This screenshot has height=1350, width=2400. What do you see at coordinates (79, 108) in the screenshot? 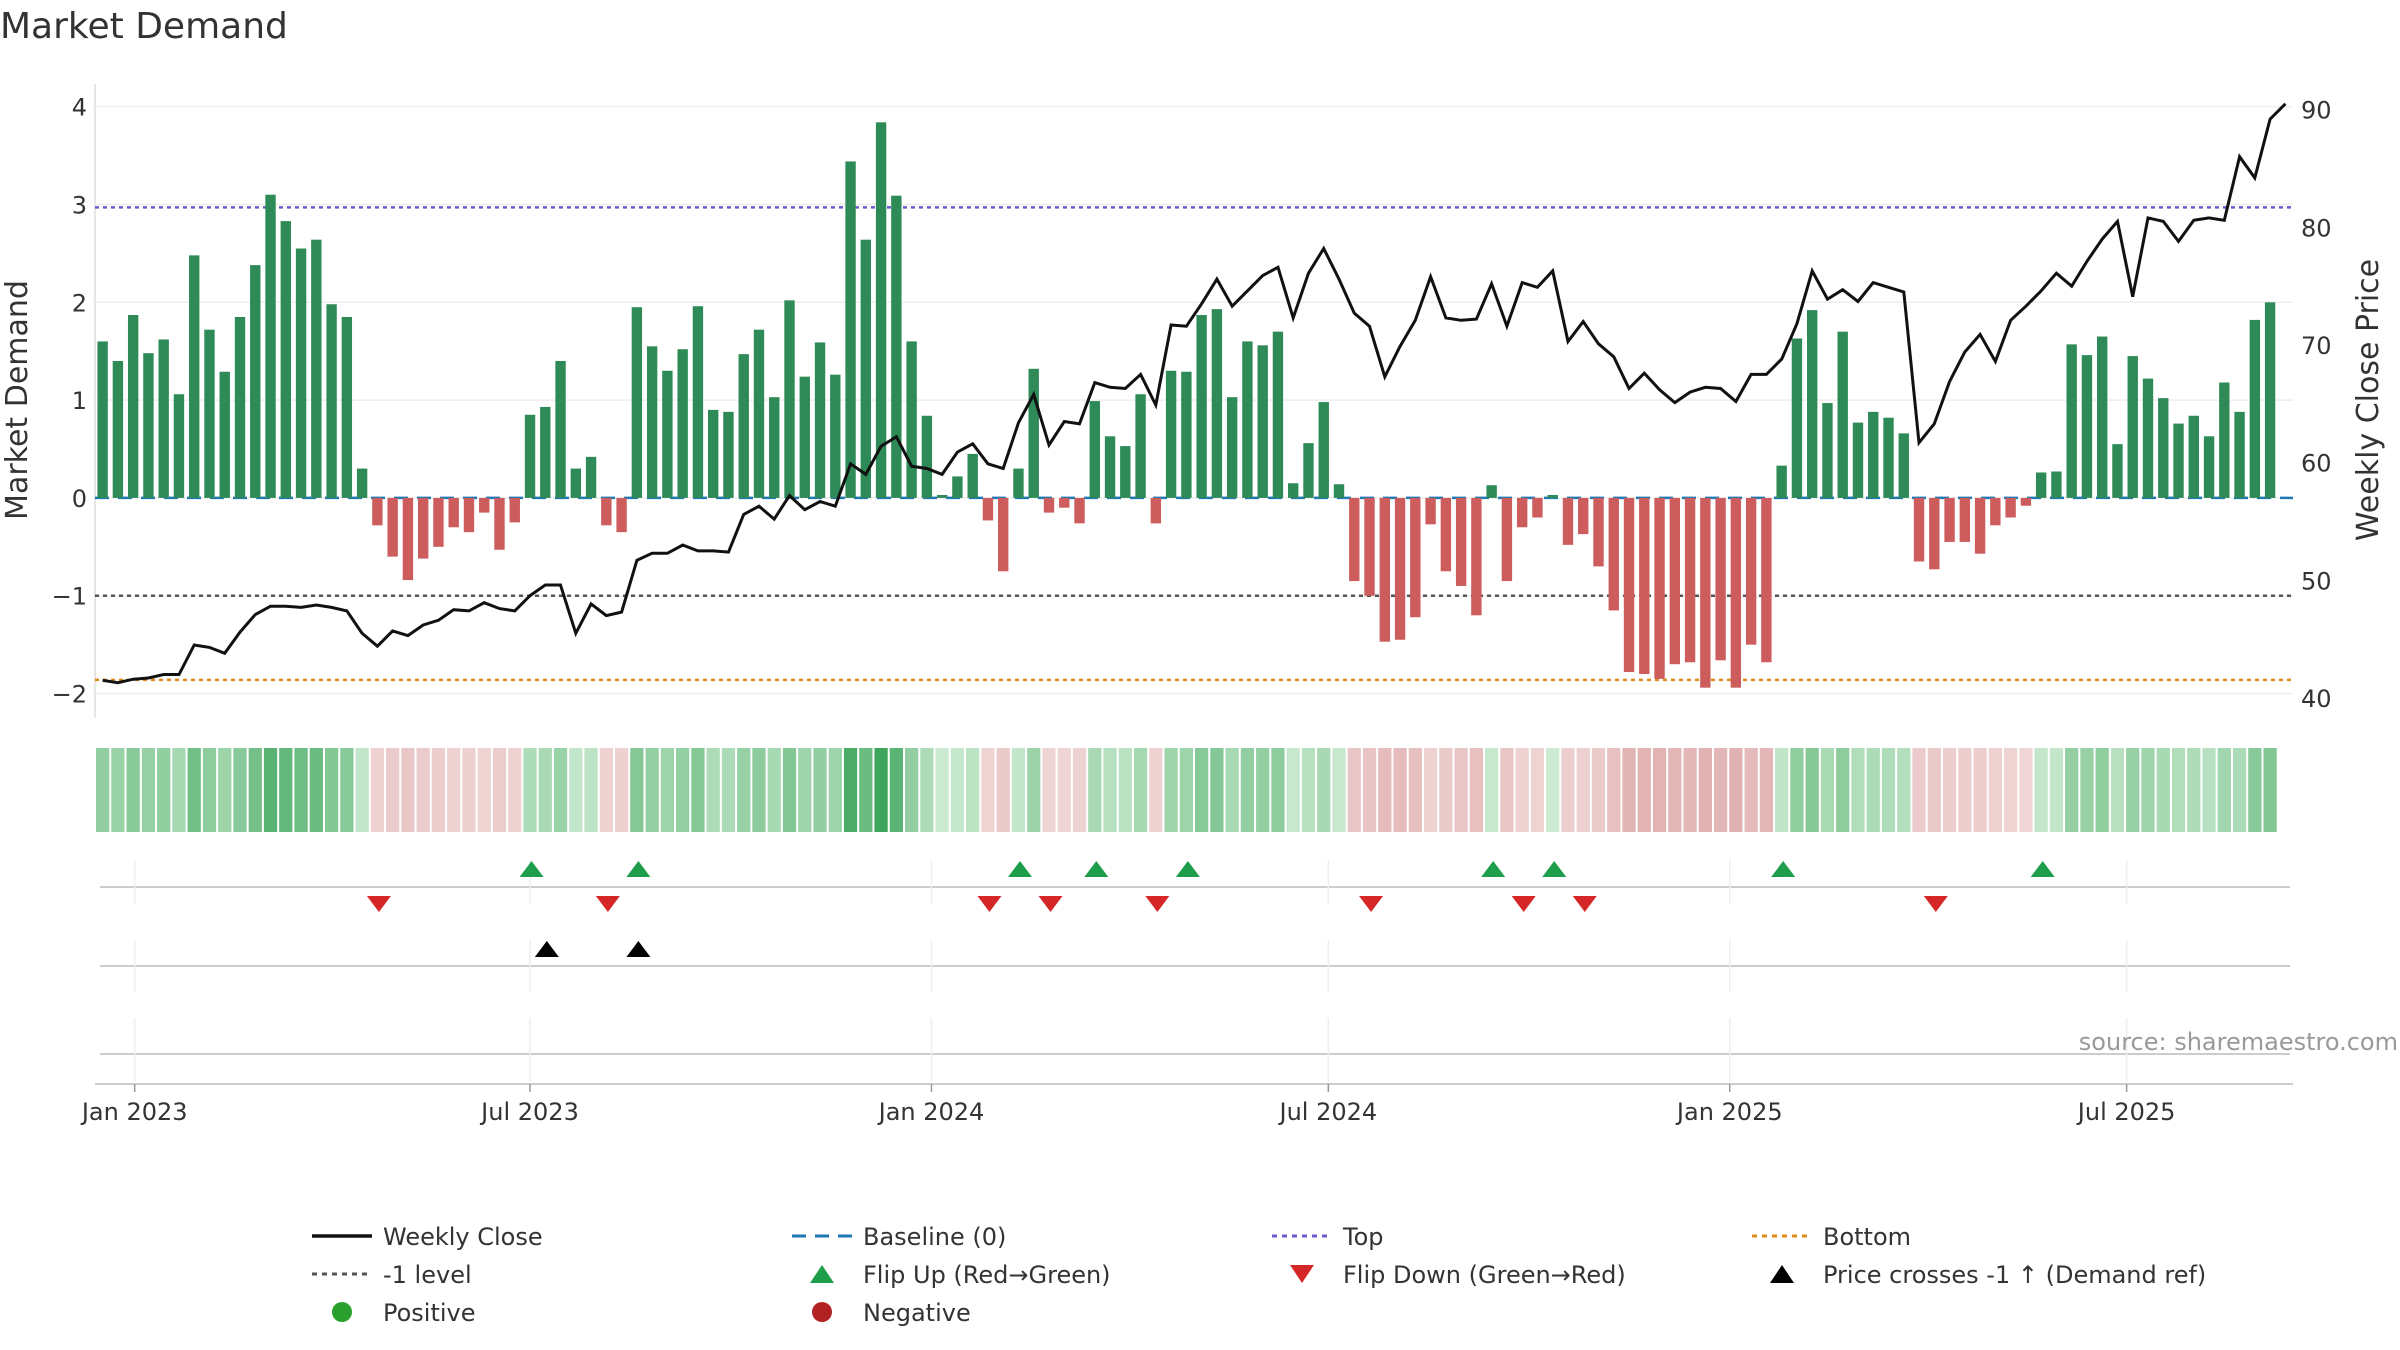
I see `left-tick-label: 4` at bounding box center [79, 108].